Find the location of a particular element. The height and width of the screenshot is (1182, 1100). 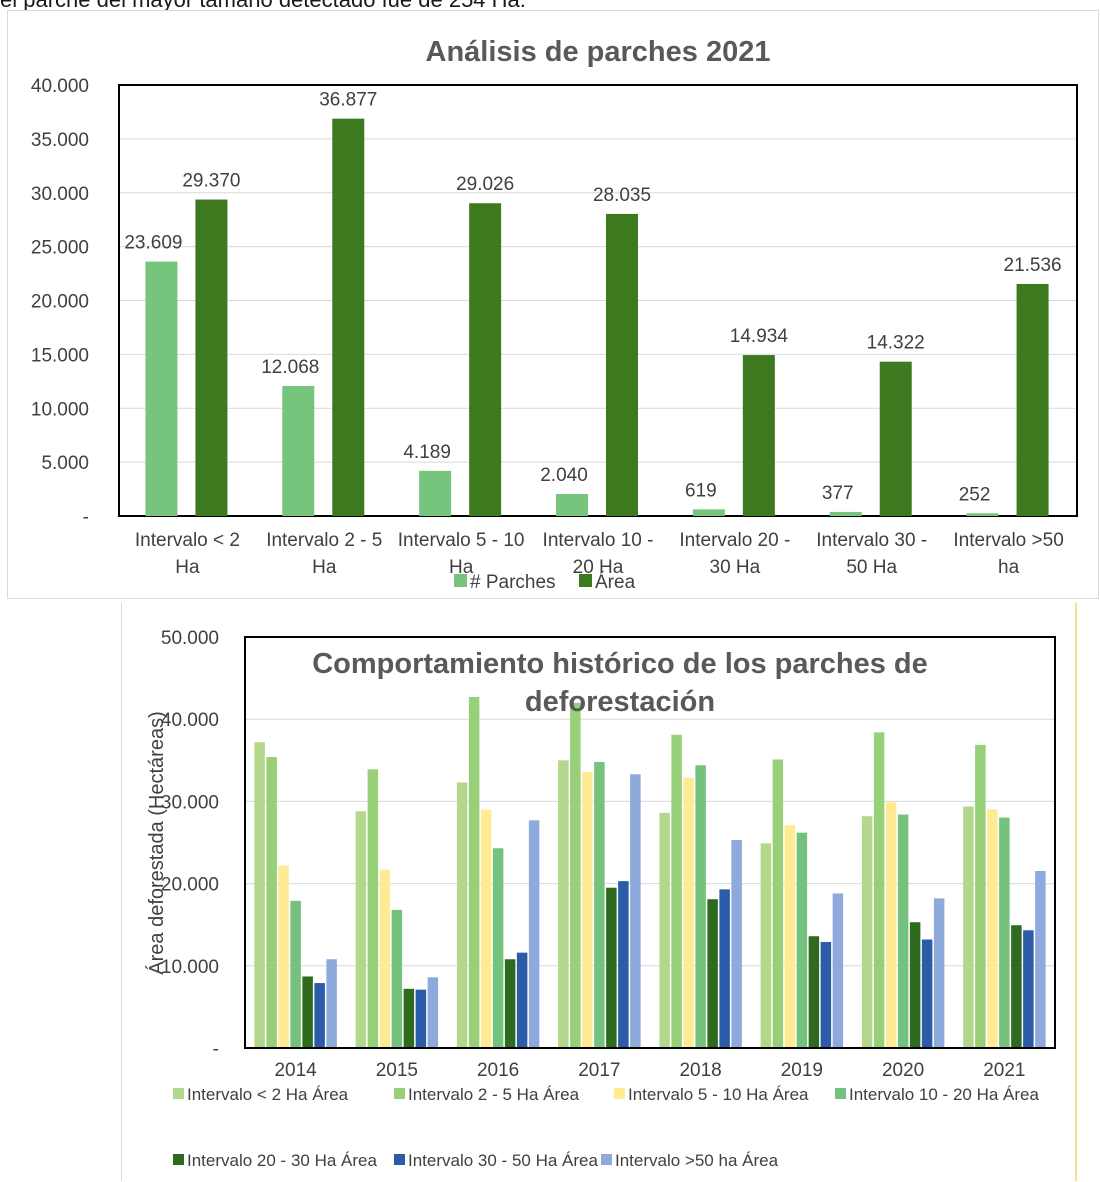

chart1-data-label: 14.322 is located at coordinates (896, 343).